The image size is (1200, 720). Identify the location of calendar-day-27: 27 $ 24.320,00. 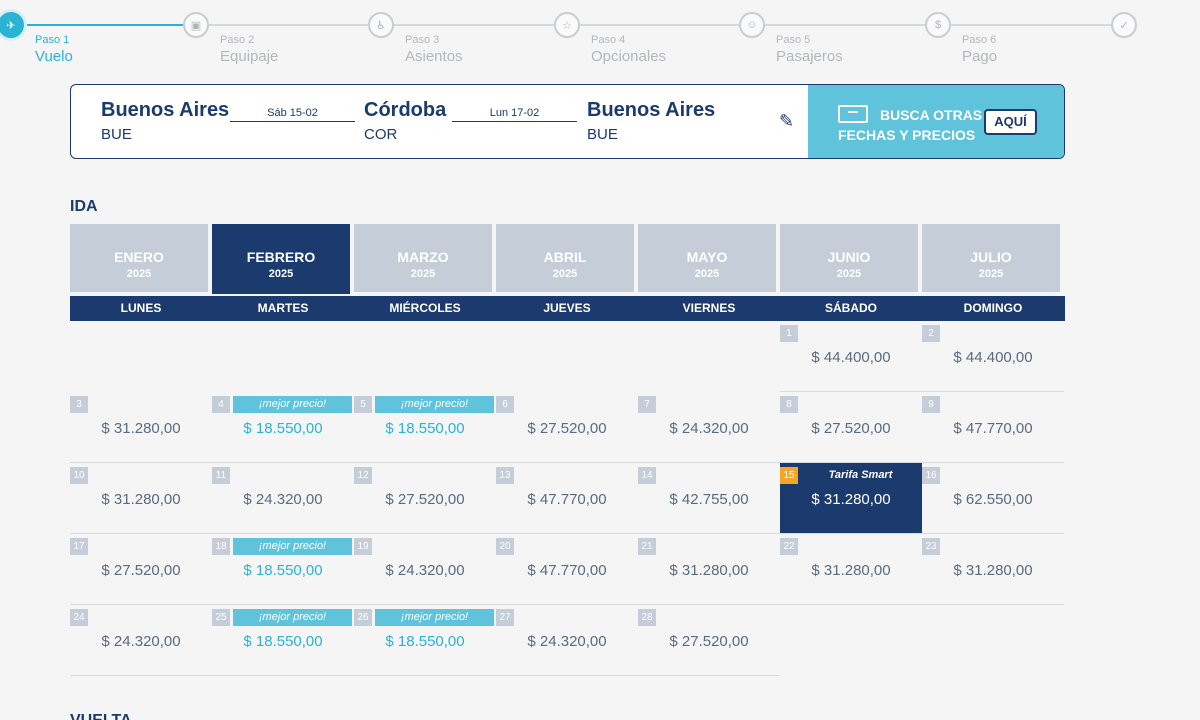
(567, 640).